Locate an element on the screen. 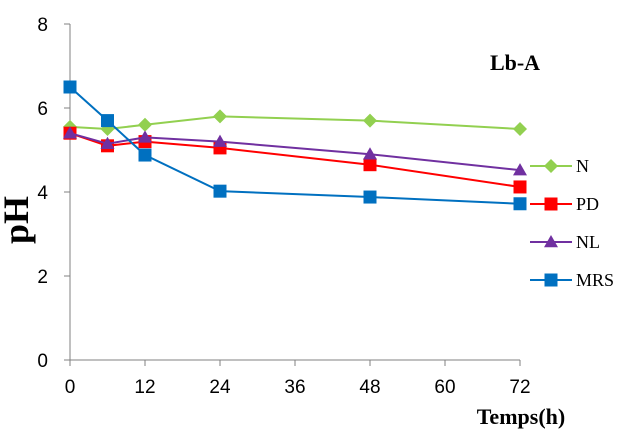  series-pd is located at coordinates (295, 160).